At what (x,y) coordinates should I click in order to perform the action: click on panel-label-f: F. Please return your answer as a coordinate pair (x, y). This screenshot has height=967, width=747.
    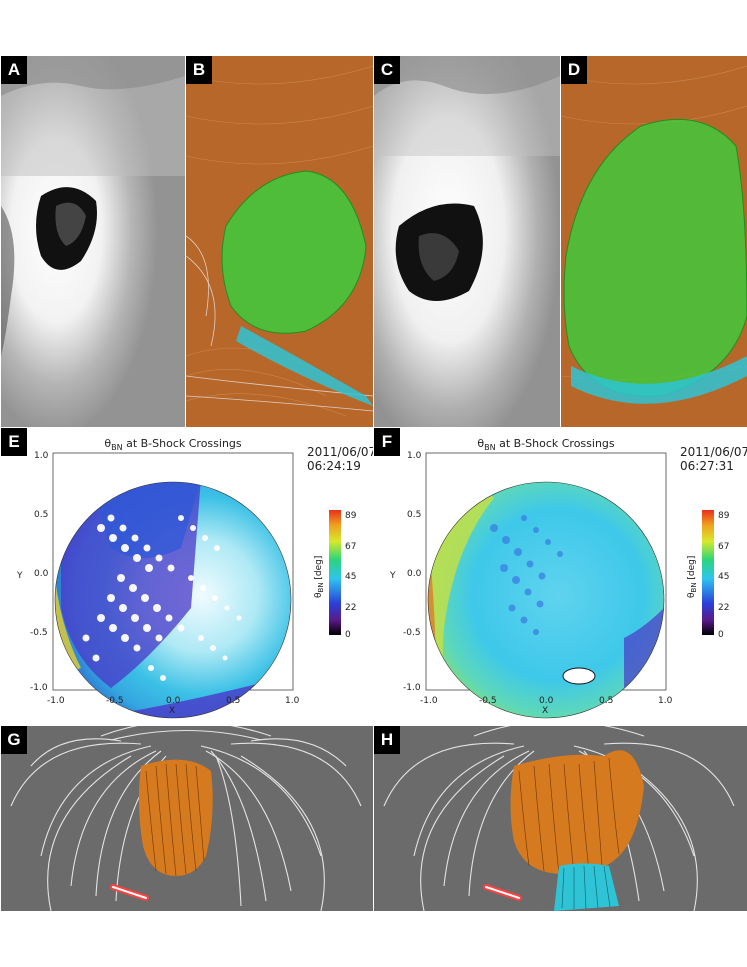
    Looking at the image, I should click on (387, 442).